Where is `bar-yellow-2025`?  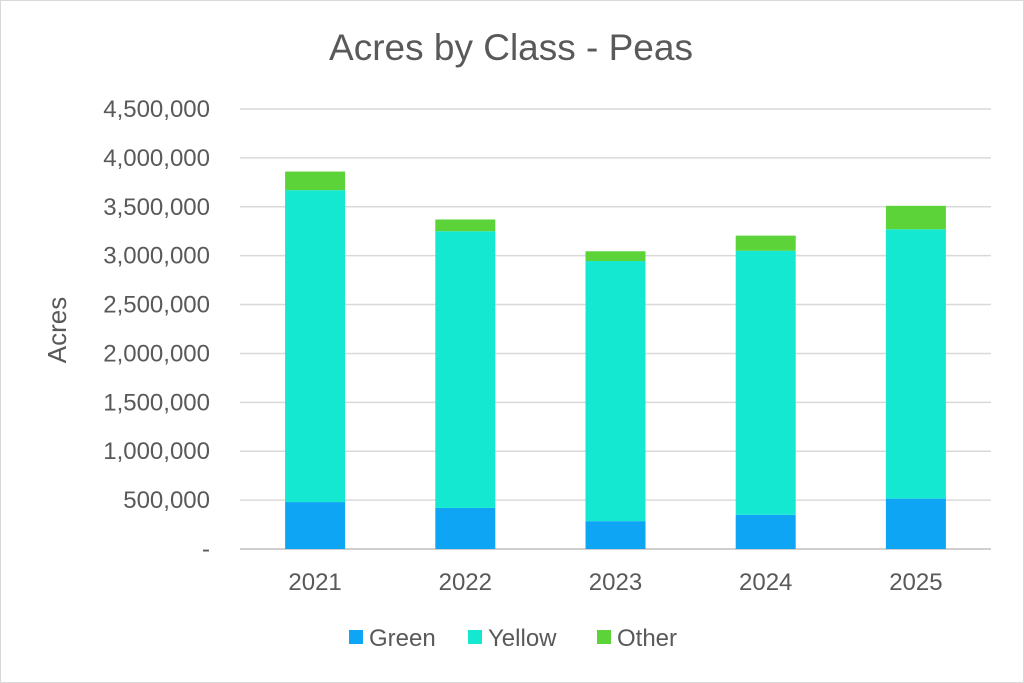 bar-yellow-2025 is located at coordinates (915, 364).